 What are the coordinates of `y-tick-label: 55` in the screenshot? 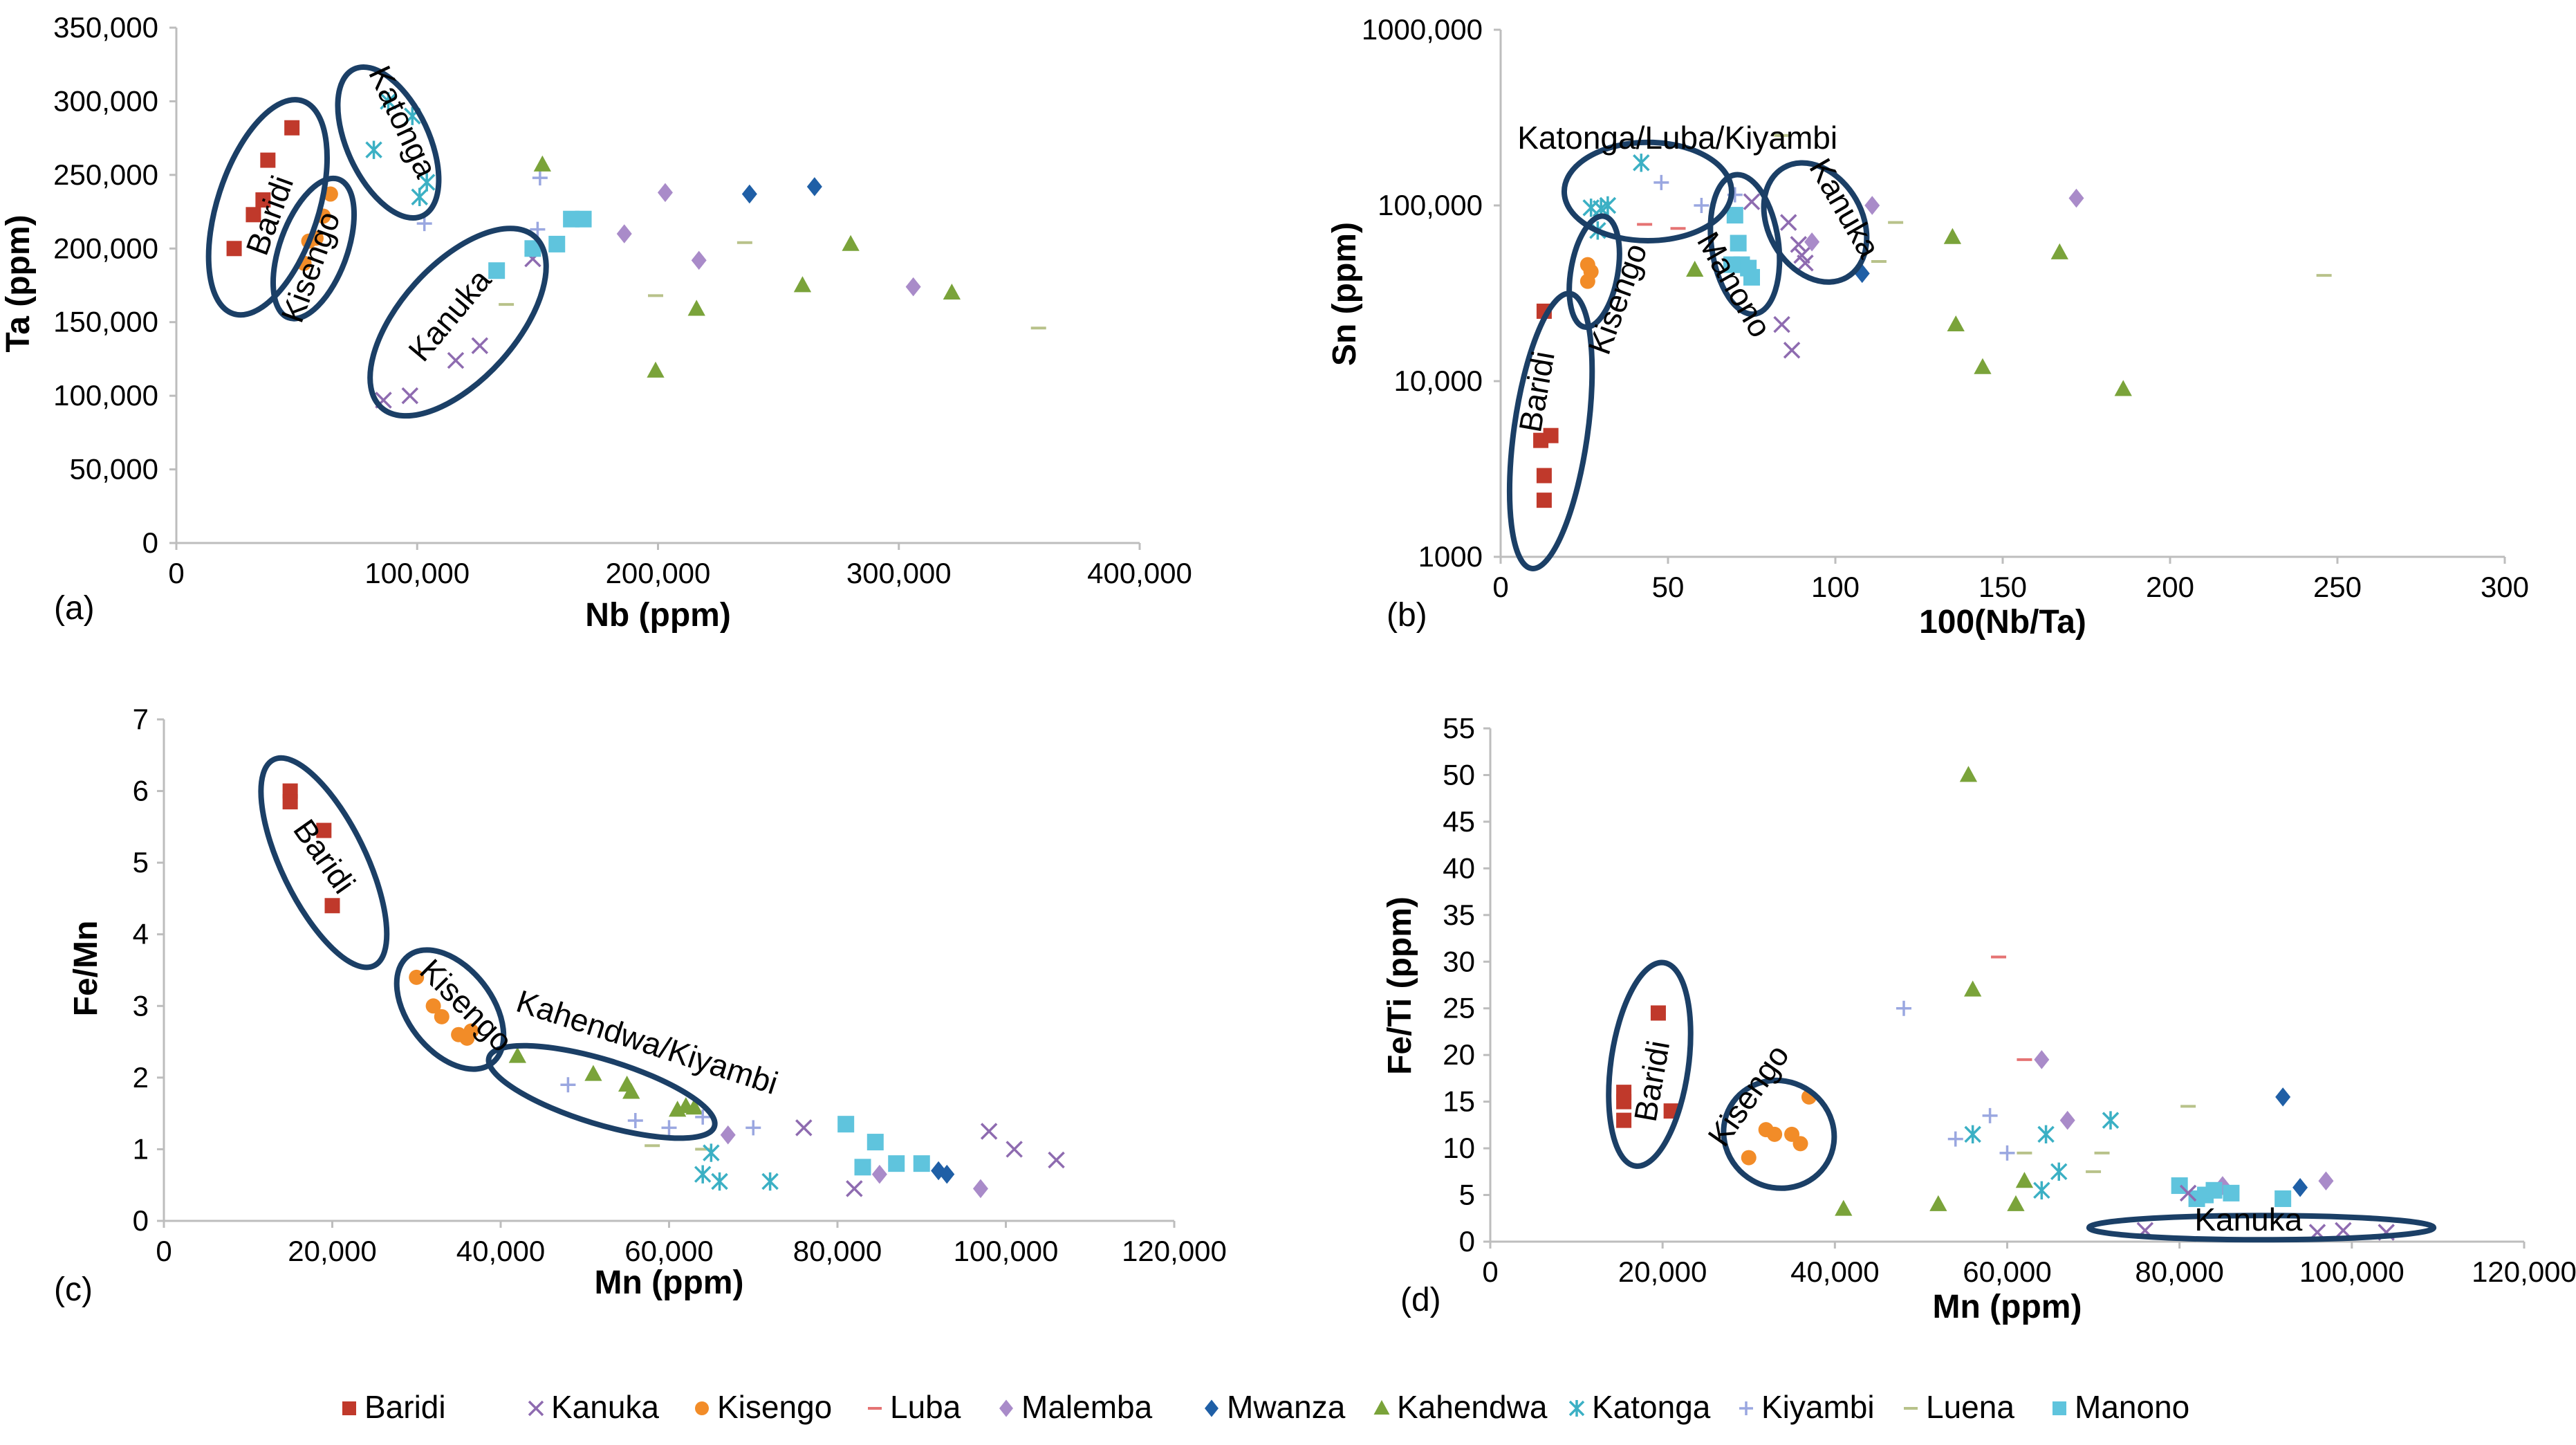 It's located at (1459, 728).